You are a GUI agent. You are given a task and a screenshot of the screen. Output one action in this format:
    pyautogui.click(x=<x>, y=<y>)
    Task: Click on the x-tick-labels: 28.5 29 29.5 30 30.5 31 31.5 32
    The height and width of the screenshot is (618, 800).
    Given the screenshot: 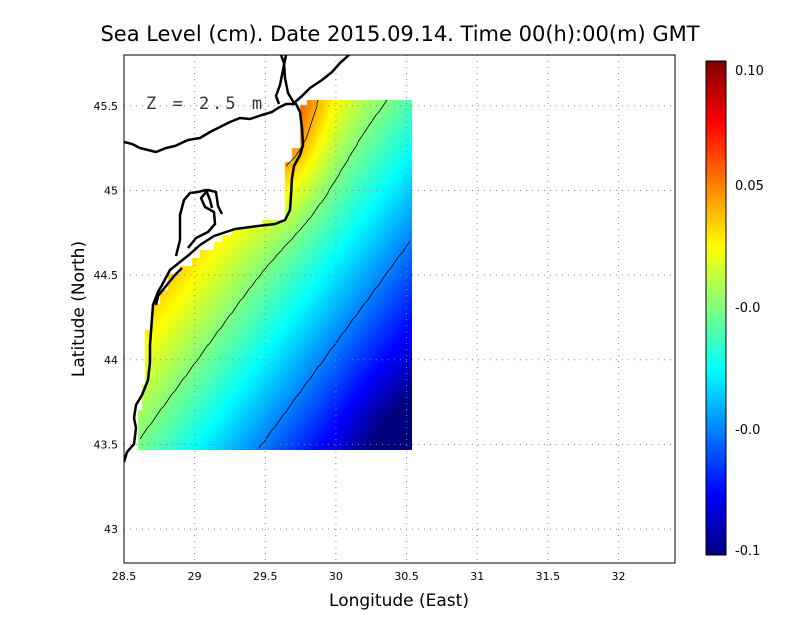 What is the action you would take?
    pyautogui.click(x=369, y=576)
    